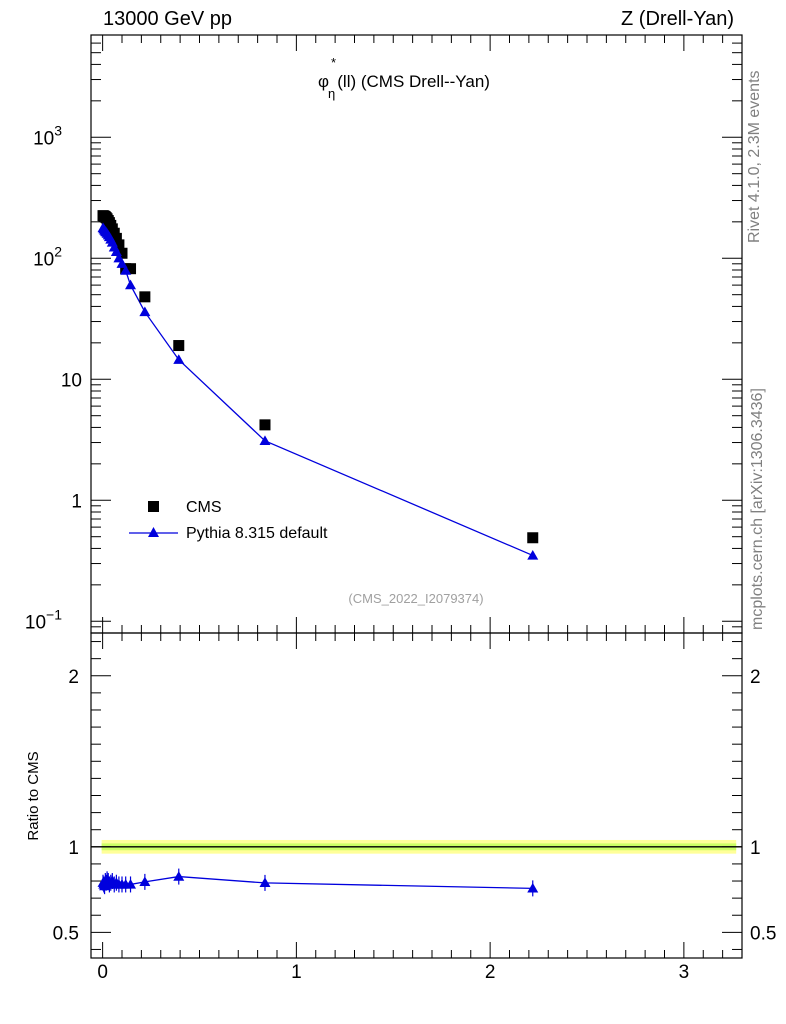 The width and height of the screenshot is (786, 1024). What do you see at coordinates (153, 506) in the screenshot?
I see `legend-cms-marker` at bounding box center [153, 506].